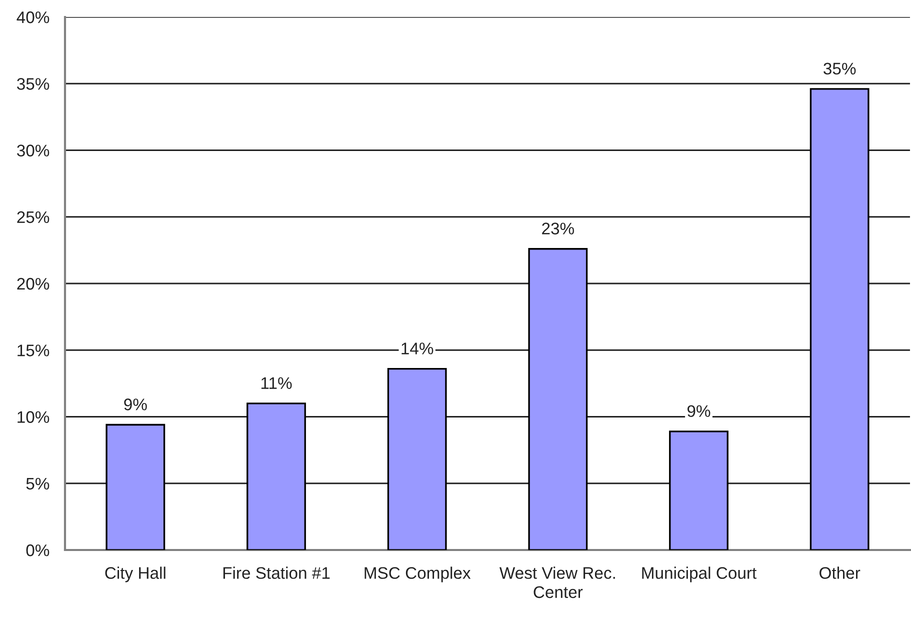 This screenshot has height=619, width=911. What do you see at coordinates (33, 150) in the screenshot?
I see `y-tick-label: 30%` at bounding box center [33, 150].